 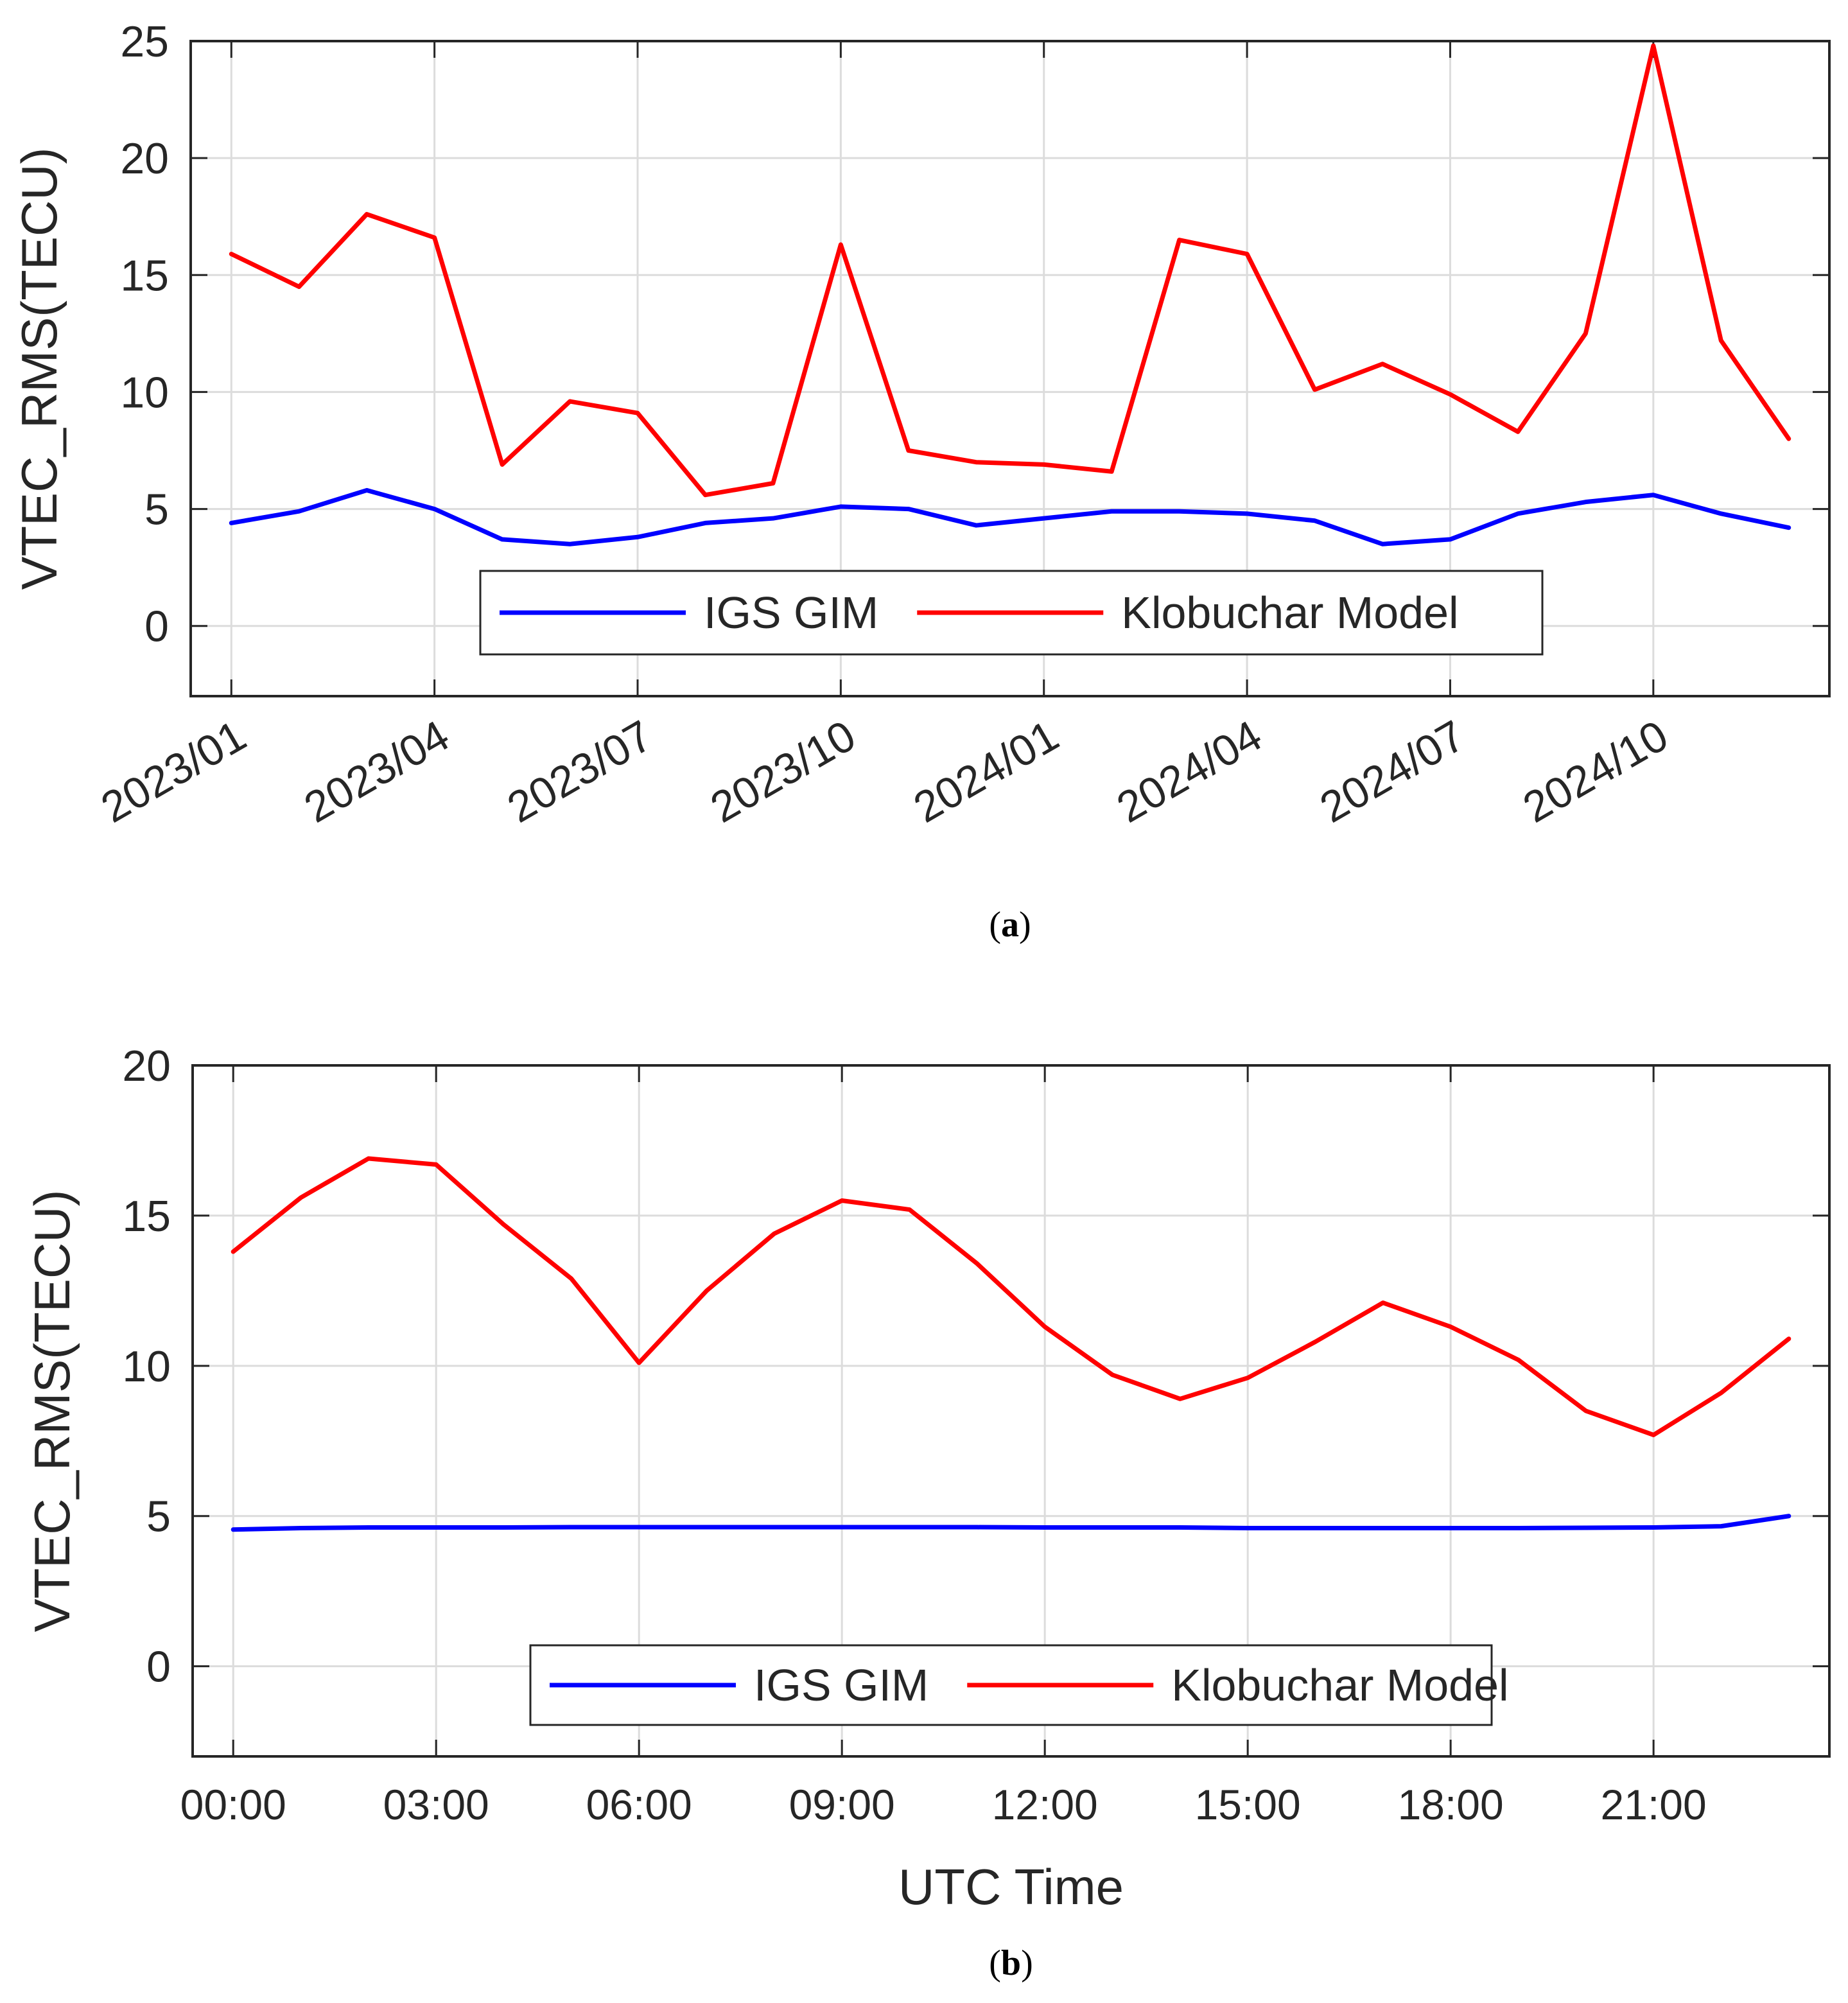 What do you see at coordinates (986, 771) in the screenshot?
I see `x-tick-label: 2024/01` at bounding box center [986, 771].